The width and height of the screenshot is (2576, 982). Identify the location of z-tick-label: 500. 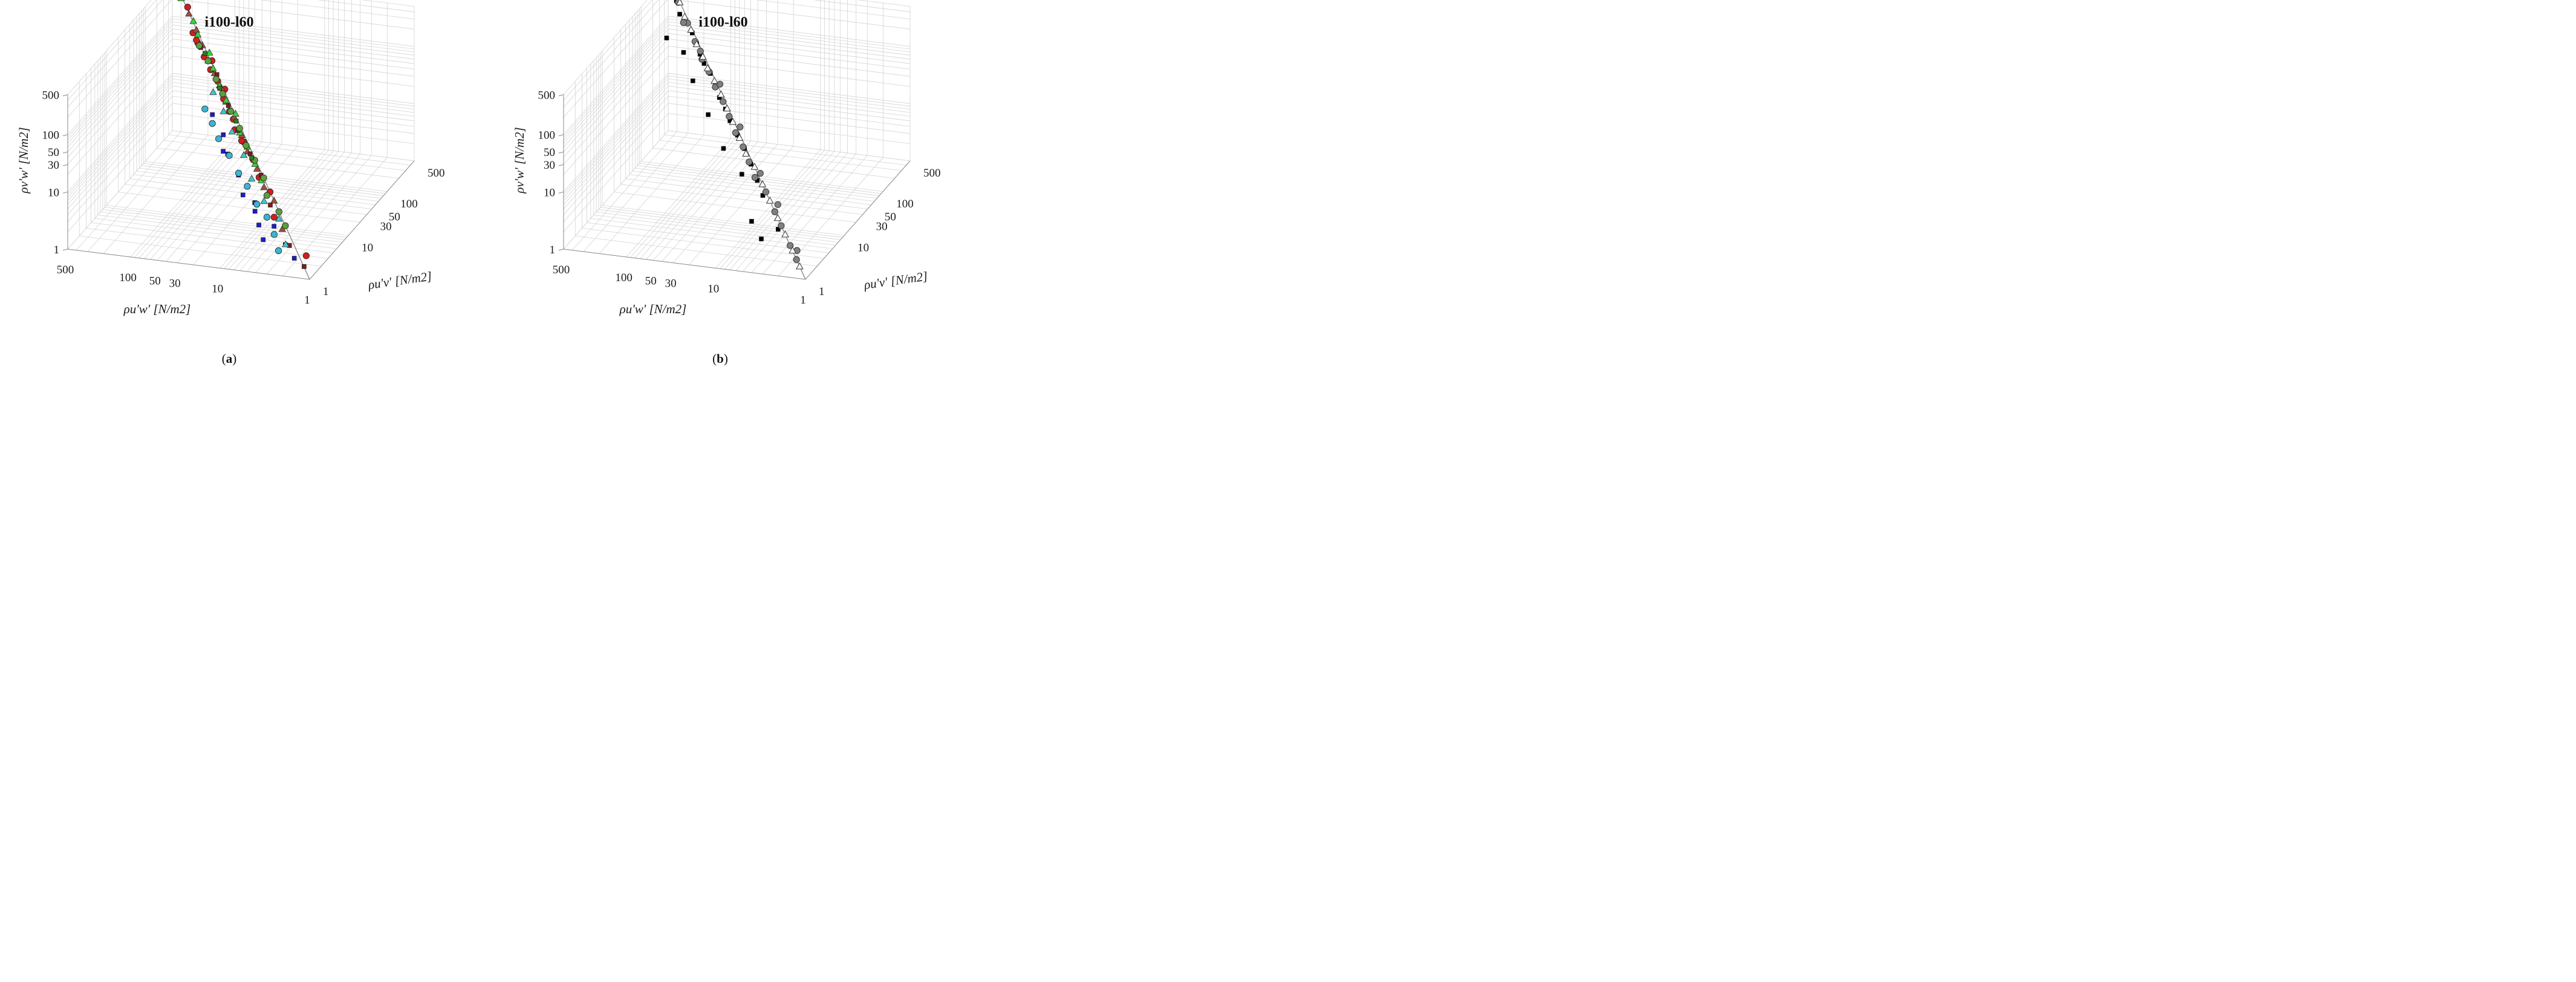
(51, 96).